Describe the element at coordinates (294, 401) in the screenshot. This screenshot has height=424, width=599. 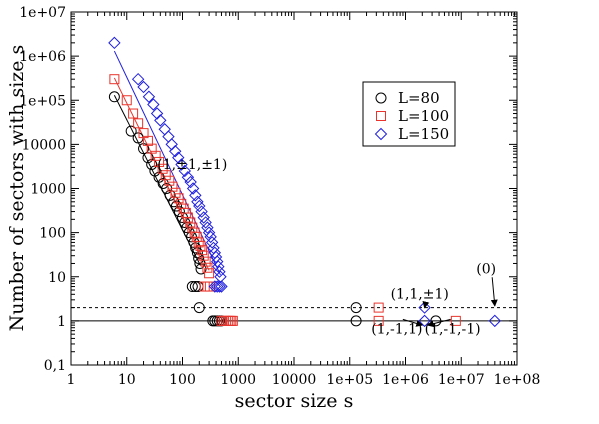
I see `x-axis-title: sector size s` at that location.